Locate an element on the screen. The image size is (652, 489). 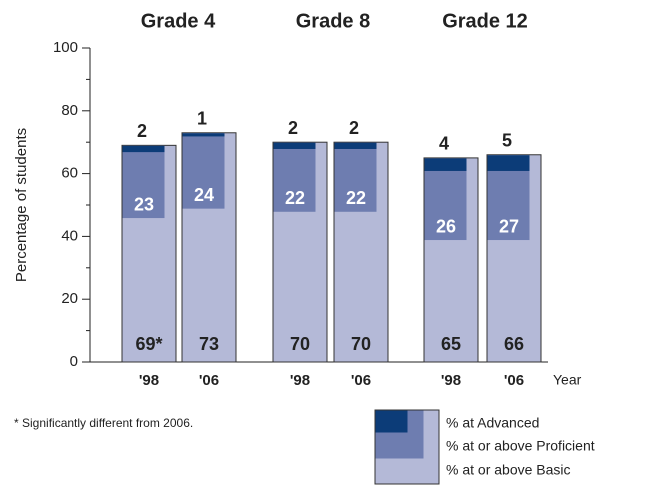
legend-label: % at or above Proficient is located at coordinates (520, 446).